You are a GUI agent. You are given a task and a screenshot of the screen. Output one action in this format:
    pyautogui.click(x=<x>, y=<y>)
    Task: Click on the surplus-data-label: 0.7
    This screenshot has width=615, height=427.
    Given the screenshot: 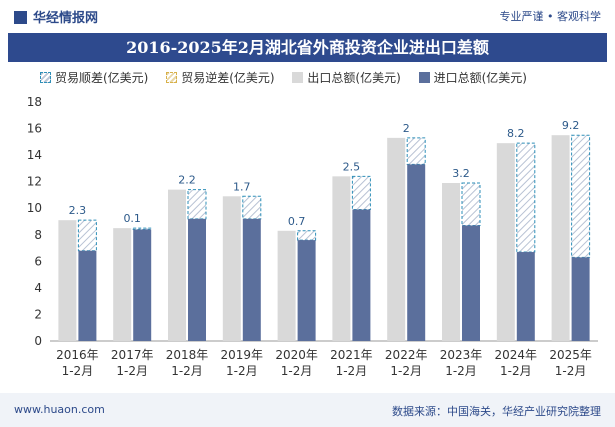 What is the action you would take?
    pyautogui.click(x=297, y=221)
    